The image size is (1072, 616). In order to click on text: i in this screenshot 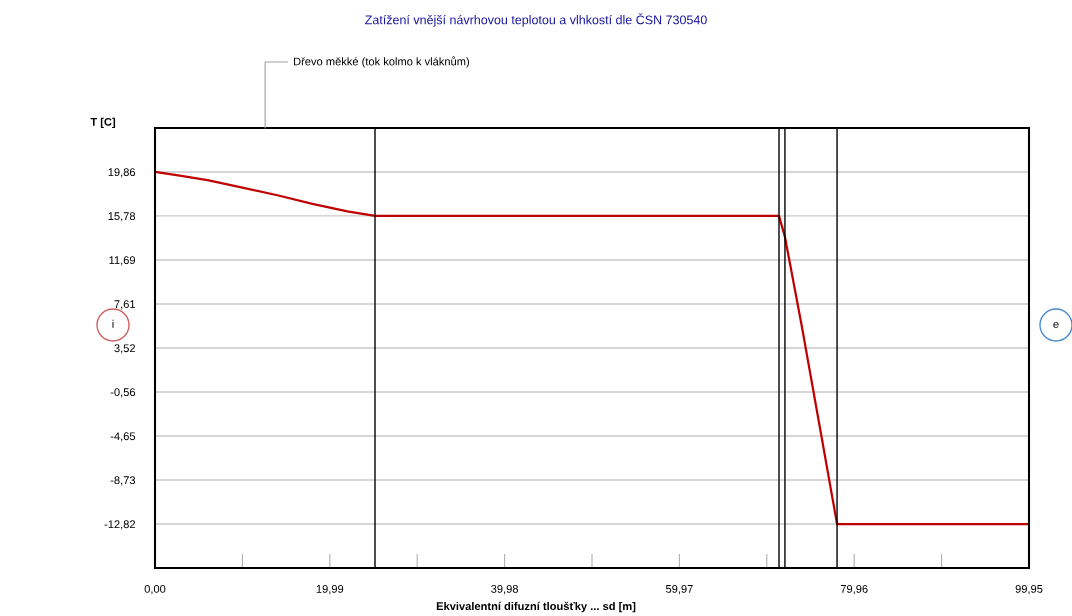, I will do `click(113, 323)`.